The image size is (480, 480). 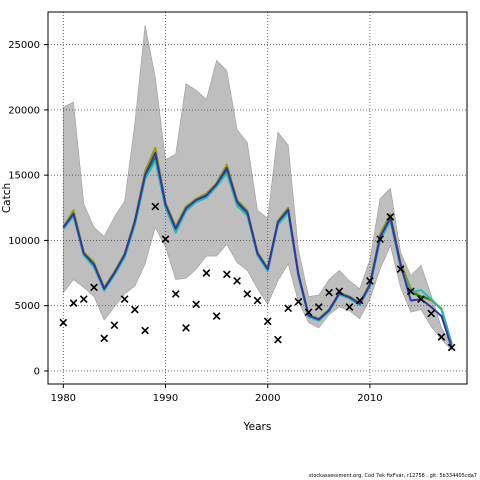 I want to click on x-tick-label: 1980, so click(x=63, y=398).